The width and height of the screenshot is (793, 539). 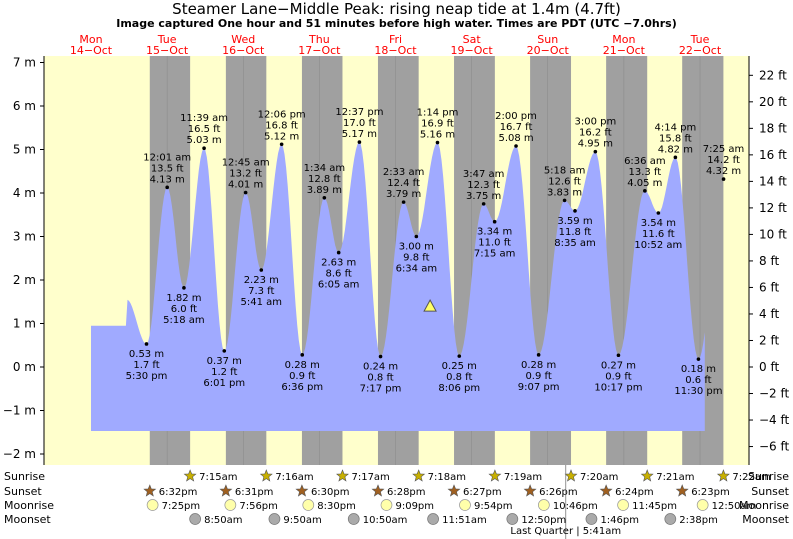 What do you see at coordinates (243, 50) in the screenshot?
I see `day-date-label: 16−Oct` at bounding box center [243, 50].